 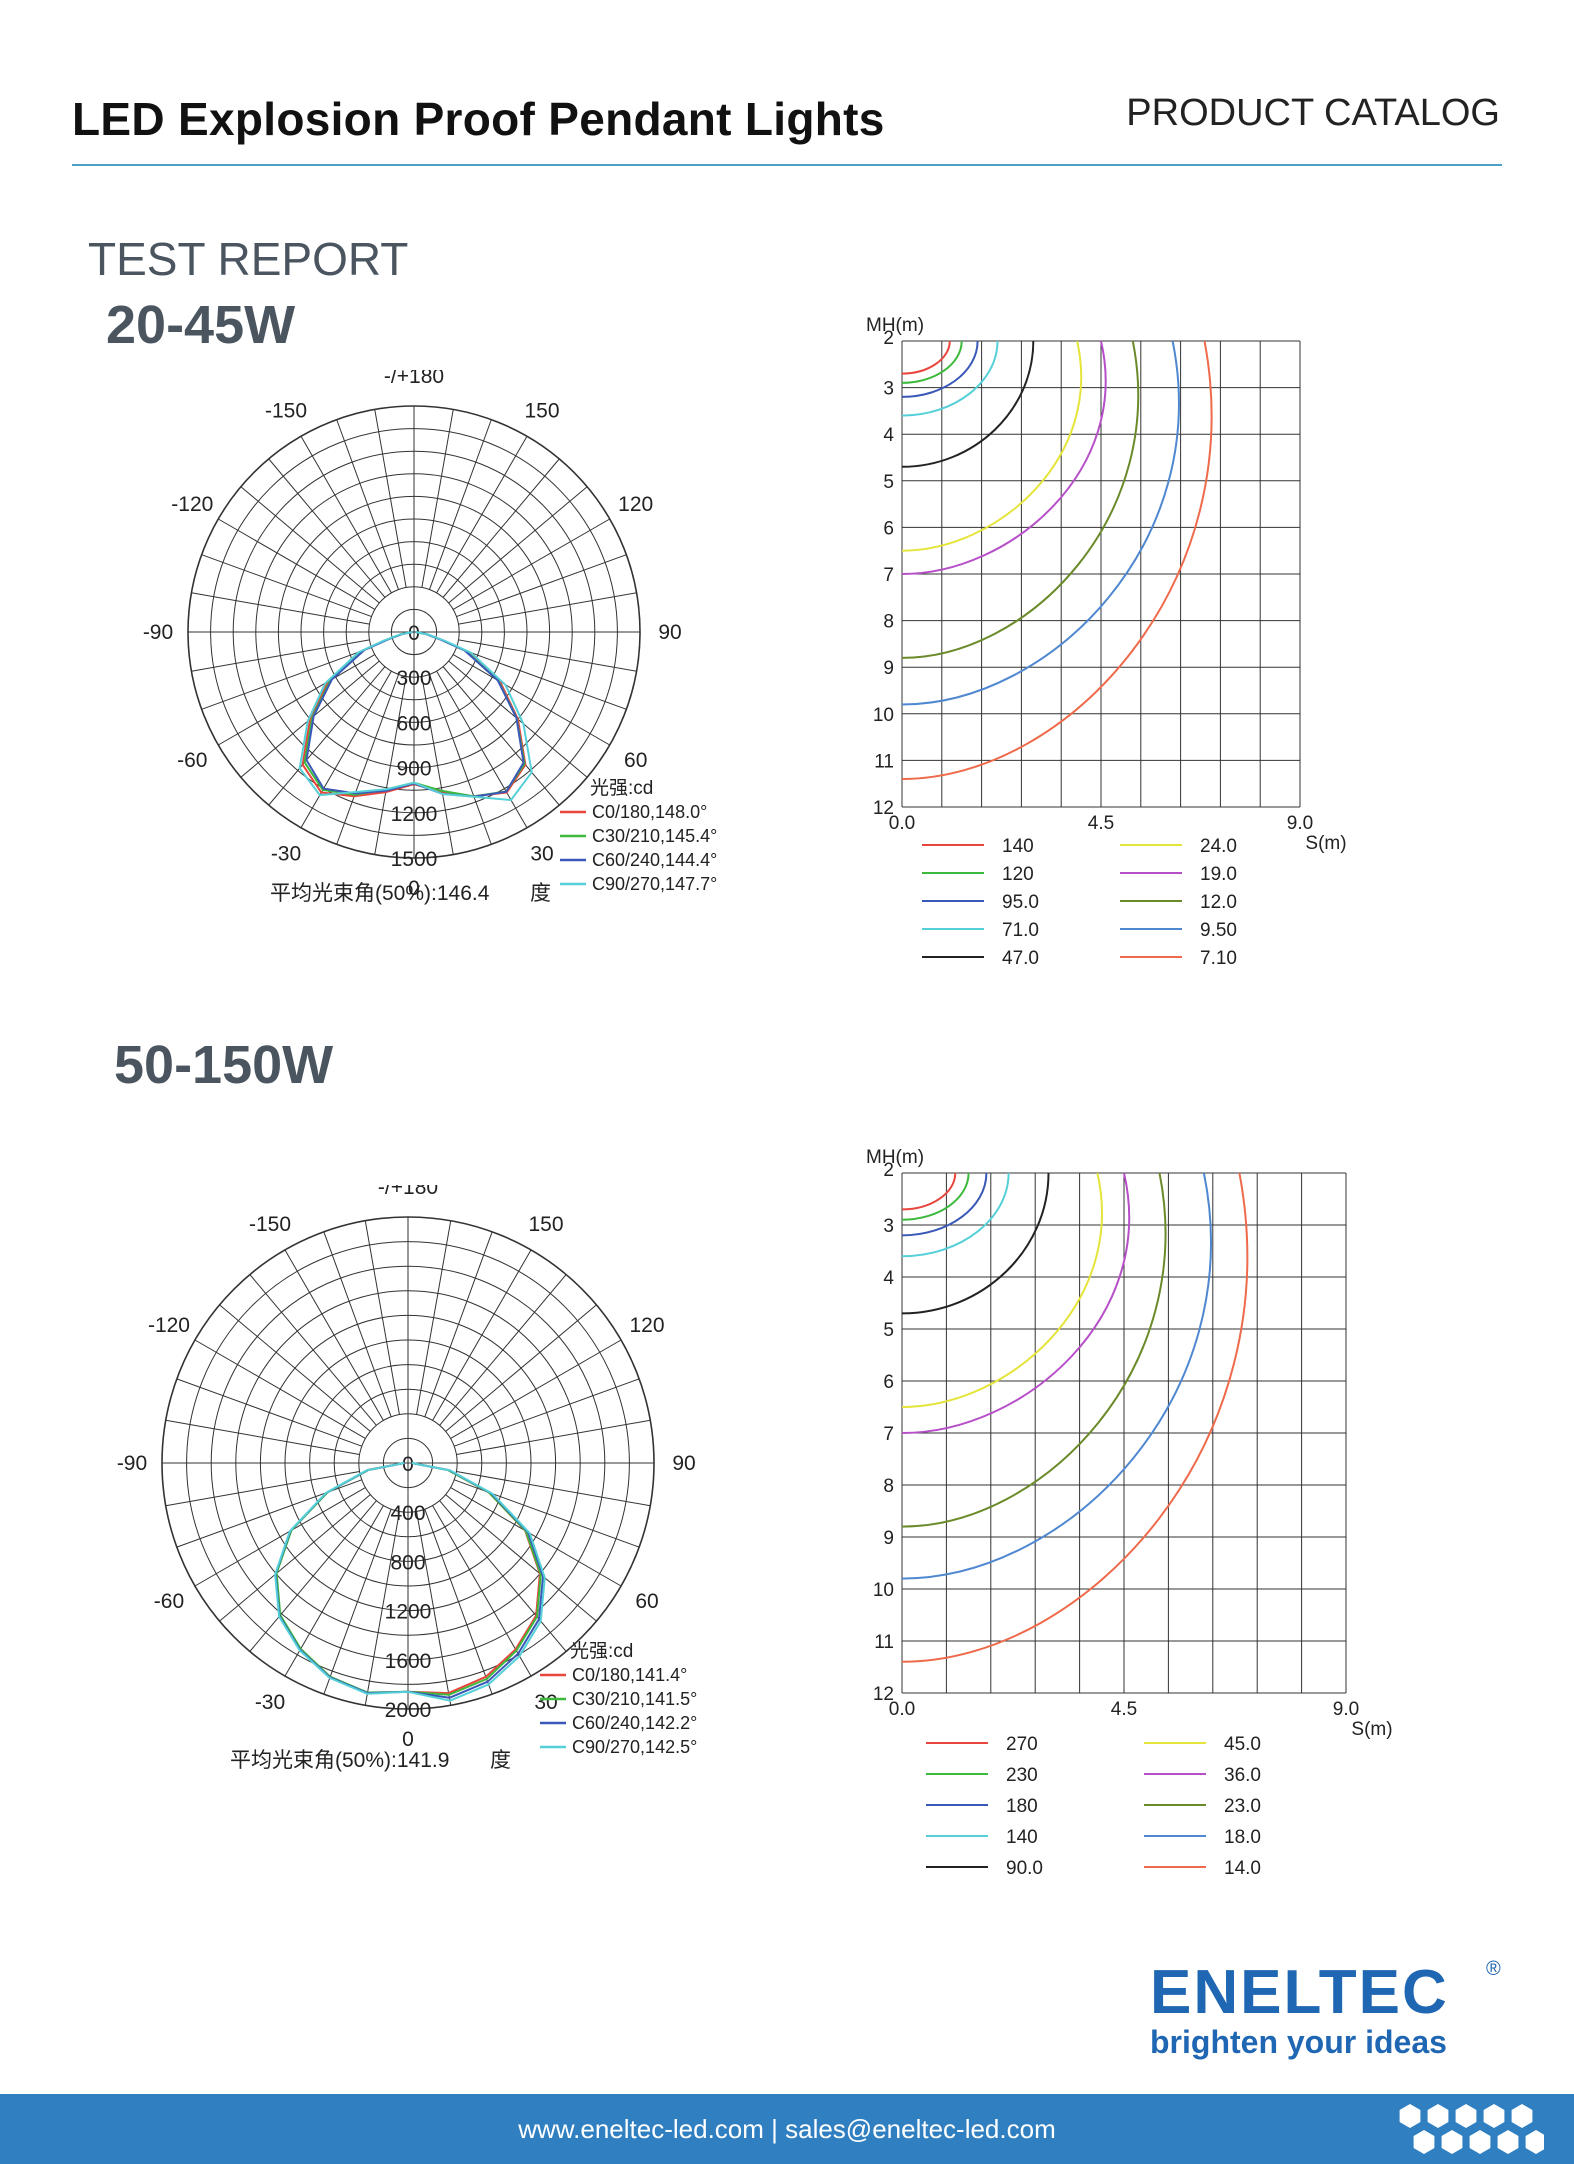 What do you see at coordinates (407, 1513) in the screenshot?
I see `polar-radial-label: 400` at bounding box center [407, 1513].